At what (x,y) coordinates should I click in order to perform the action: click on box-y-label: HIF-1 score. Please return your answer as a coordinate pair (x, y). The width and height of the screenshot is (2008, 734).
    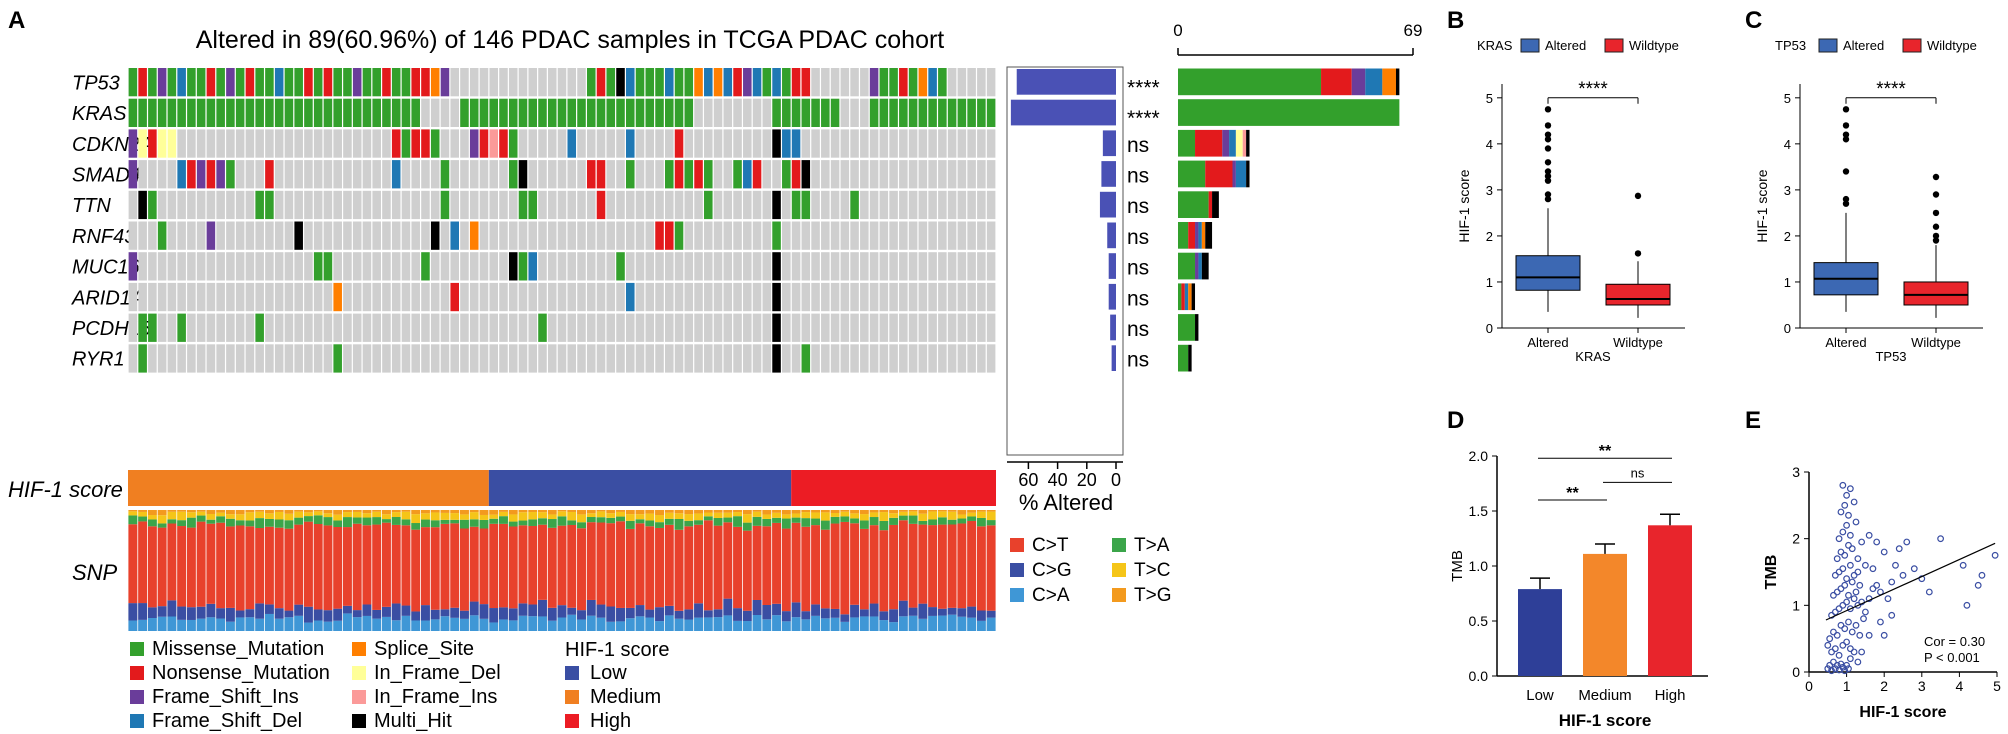
    Looking at the image, I should click on (1762, 205).